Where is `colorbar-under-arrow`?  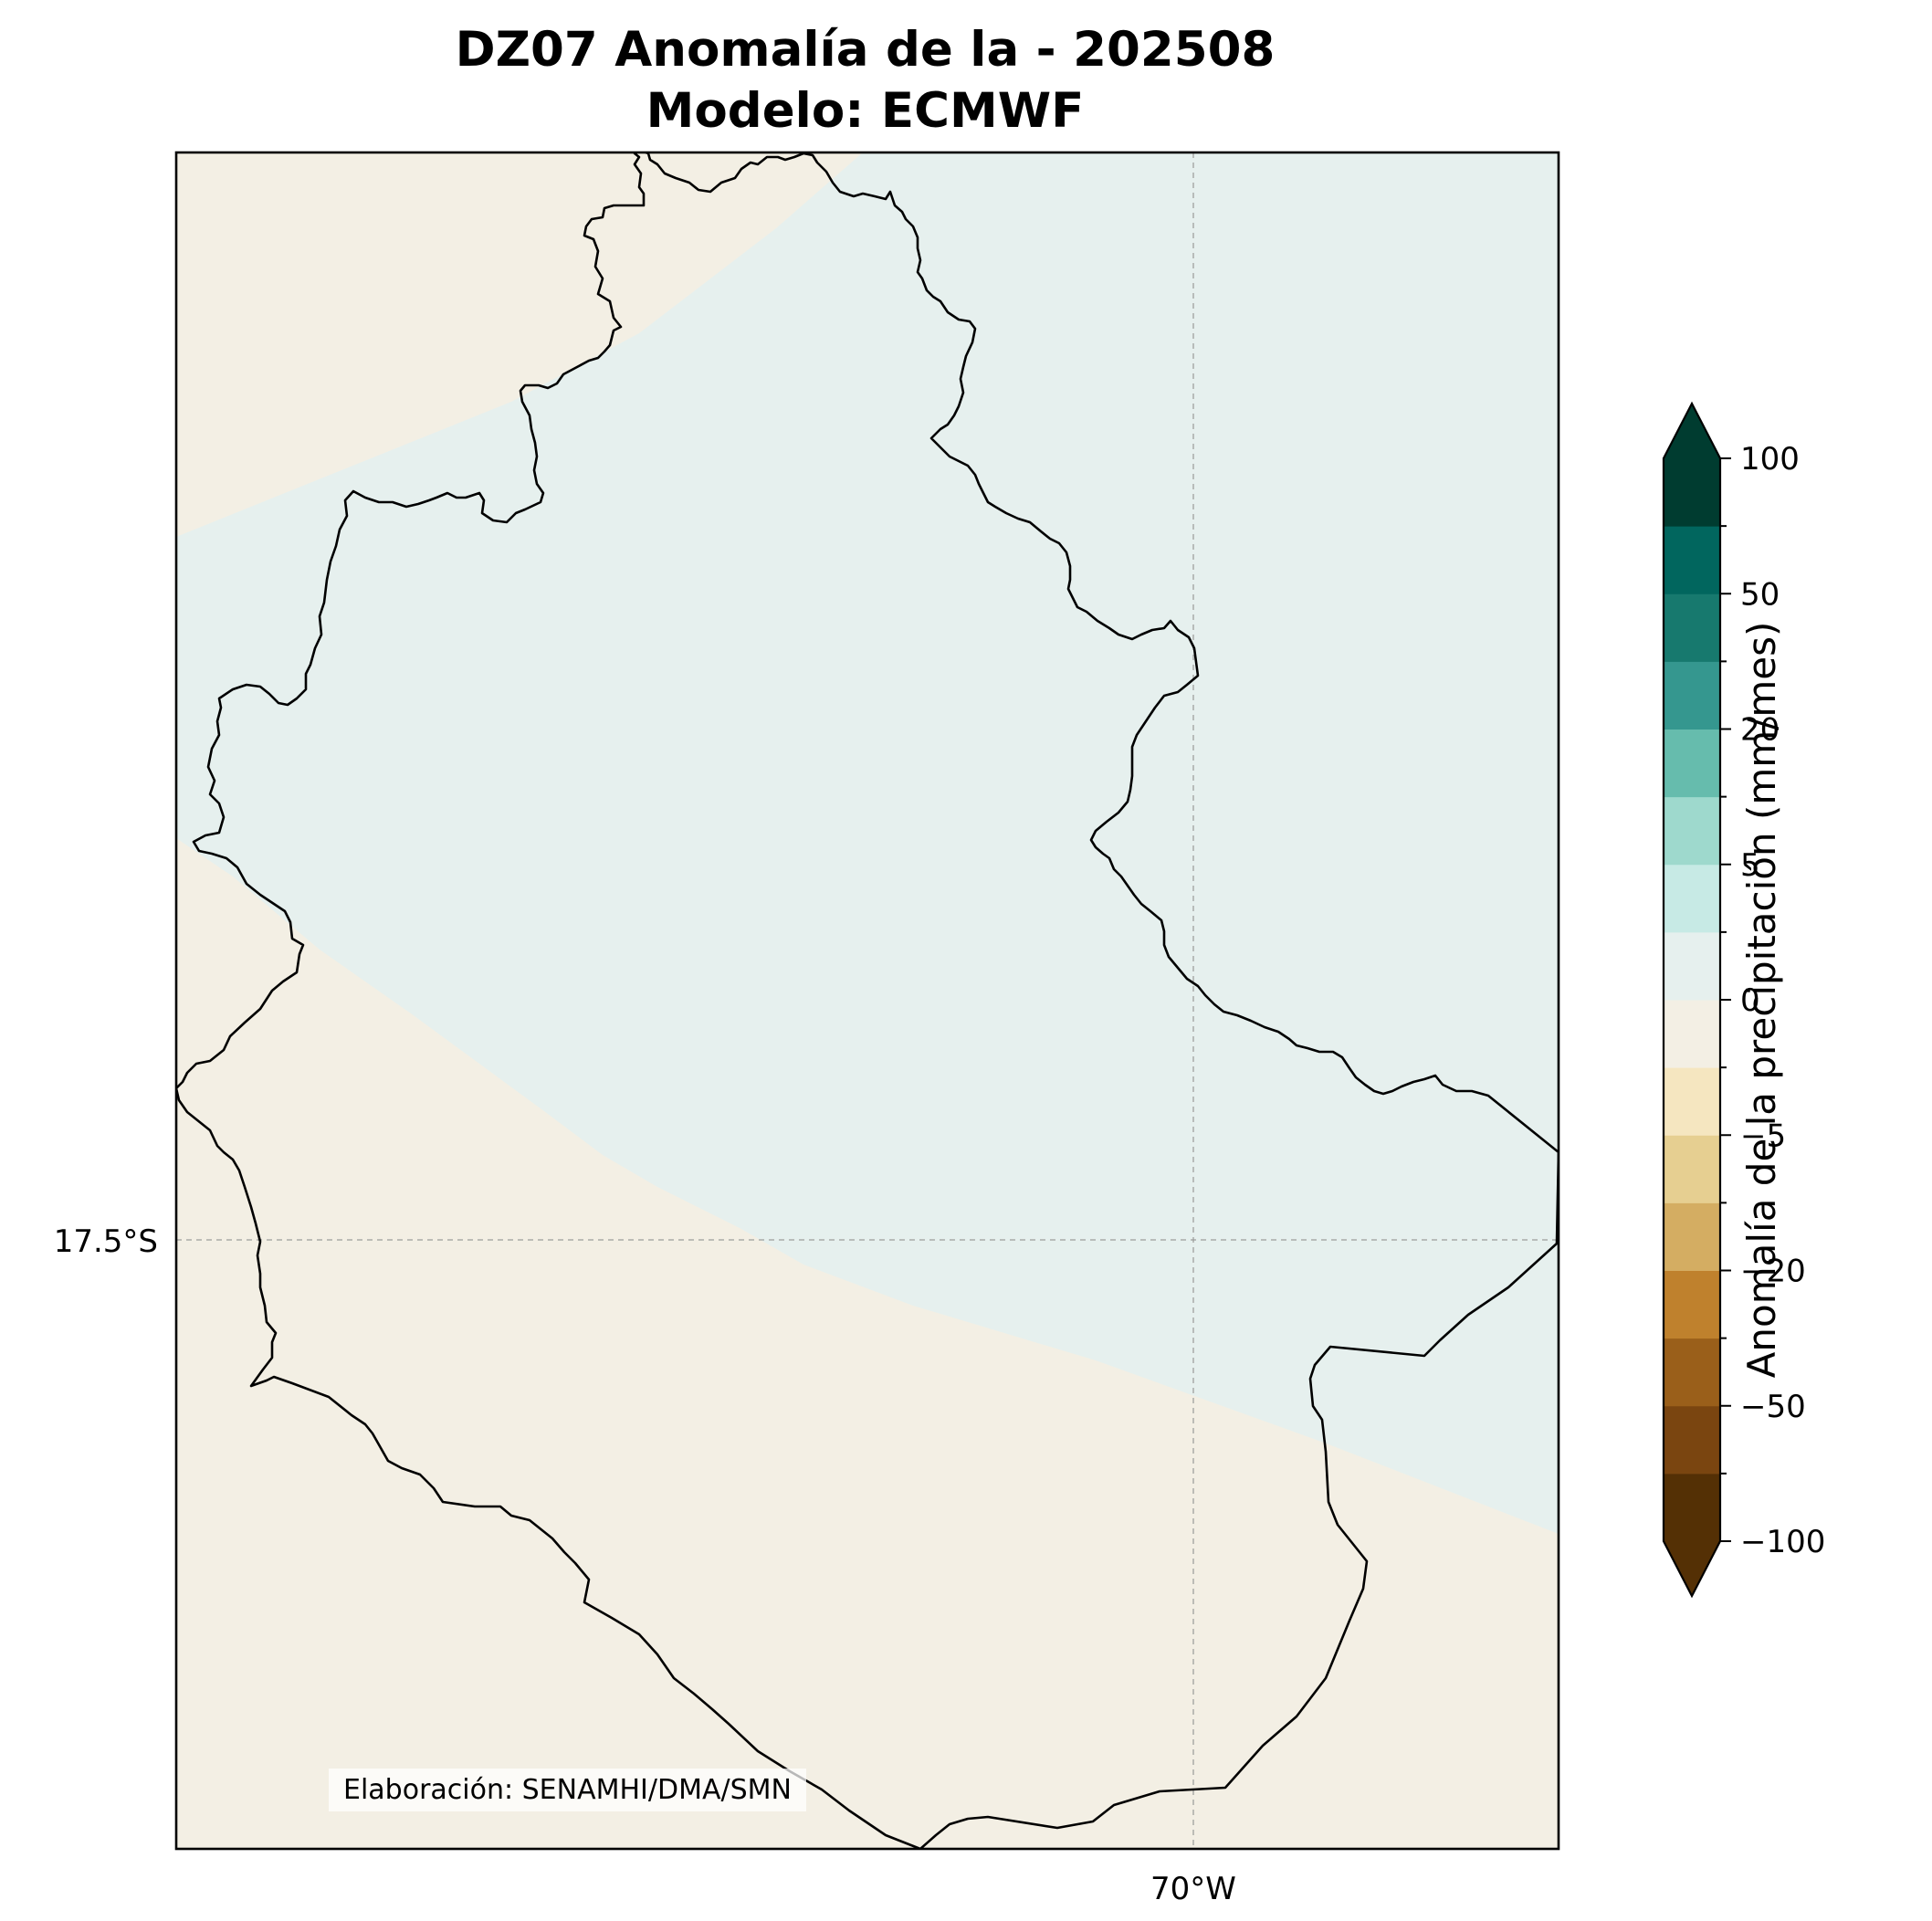
colorbar-under-arrow is located at coordinates (1692, 1569).